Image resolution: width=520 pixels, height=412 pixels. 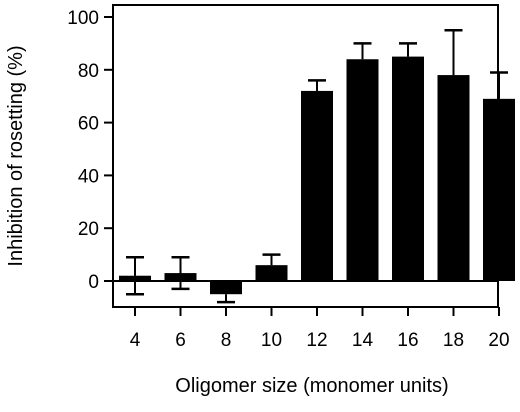 What do you see at coordinates (498, 340) in the screenshot?
I see `x-tick-label-20: 20` at bounding box center [498, 340].